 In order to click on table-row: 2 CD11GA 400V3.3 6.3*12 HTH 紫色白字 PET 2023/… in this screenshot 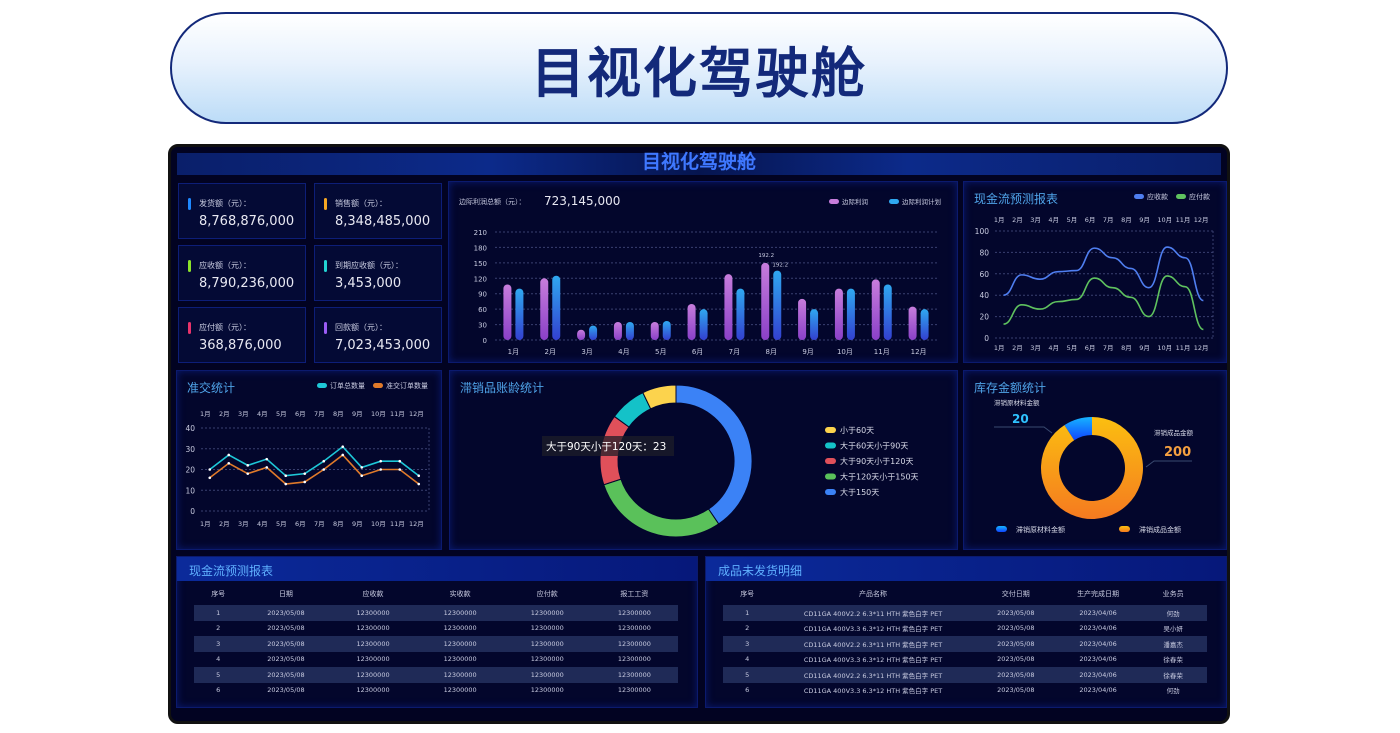, I will do `click(965, 629)`.